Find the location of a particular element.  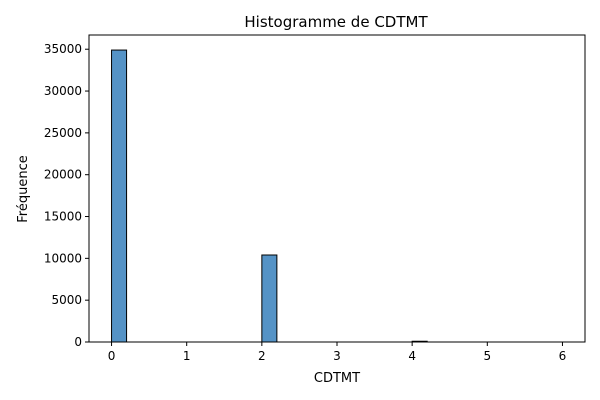

y-tick-label: 10000 is located at coordinates (63, 258).